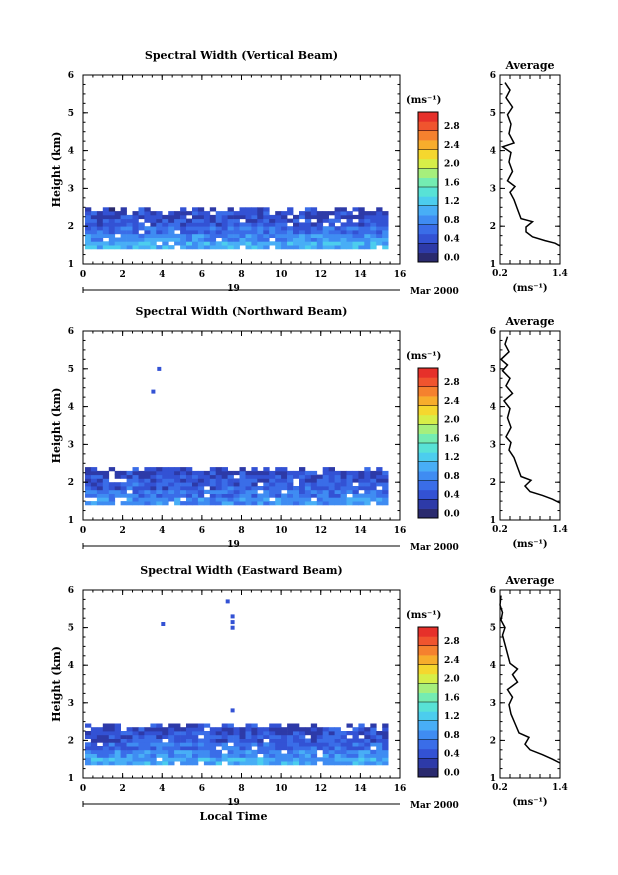 This screenshot has width=618, height=875. What do you see at coordinates (452, 221) in the screenshot?
I see `colorbar-tick-label: 0.8` at bounding box center [452, 221].